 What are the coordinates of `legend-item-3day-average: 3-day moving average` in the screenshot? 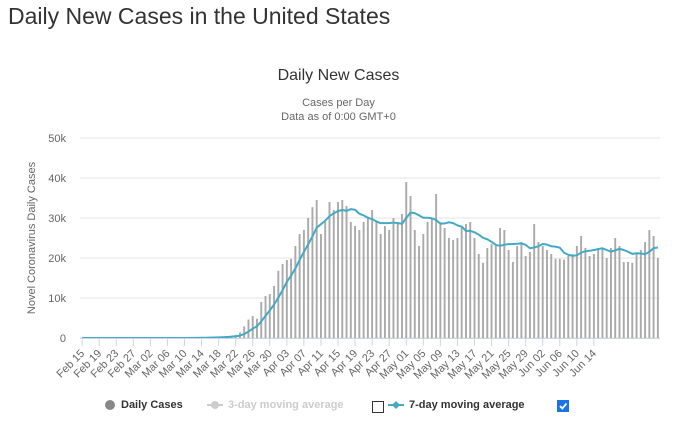 It's located at (275, 405).